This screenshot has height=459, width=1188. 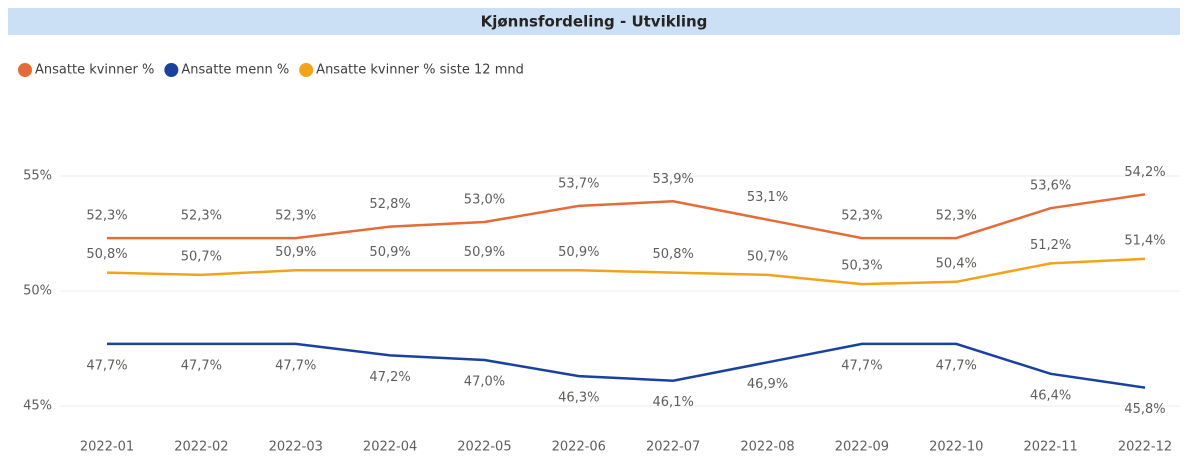 What do you see at coordinates (767, 447) in the screenshot?
I see `x-tick-label: 2022-08` at bounding box center [767, 447].